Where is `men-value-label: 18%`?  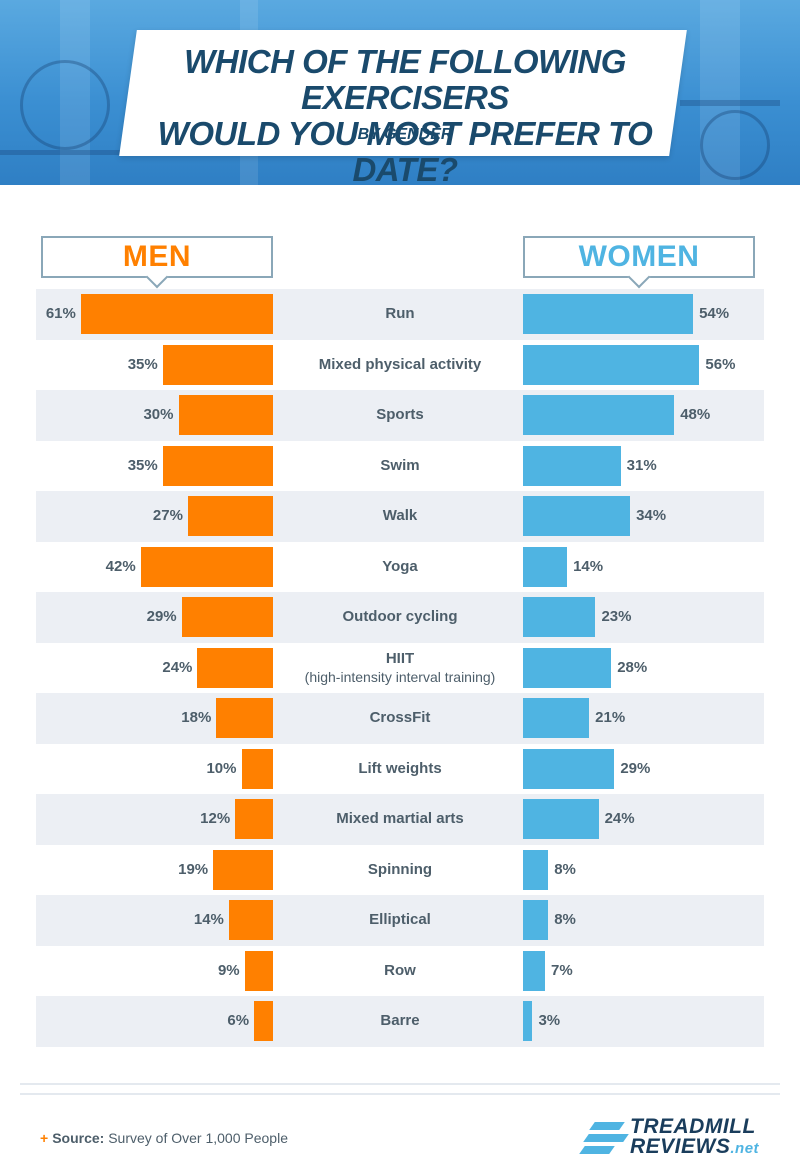
men-value-label: 18% is located at coordinates (196, 717).